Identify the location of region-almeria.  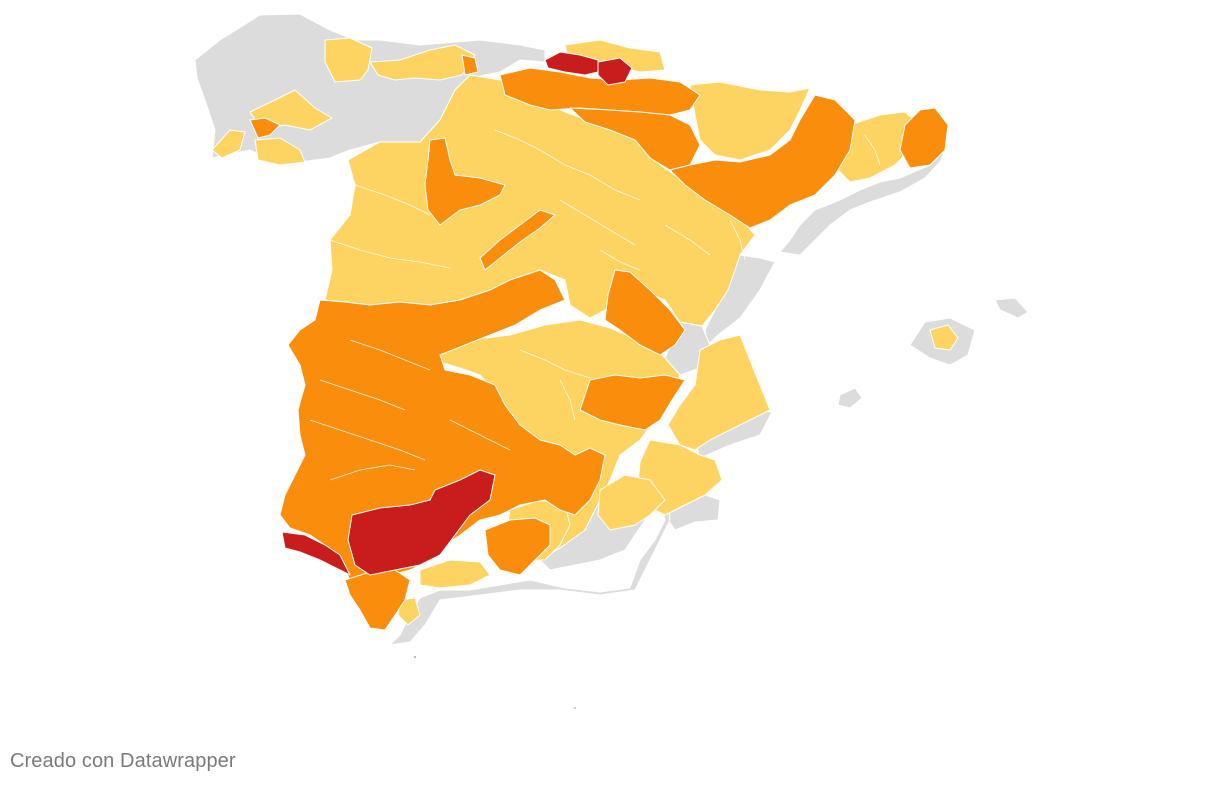
(631, 502).